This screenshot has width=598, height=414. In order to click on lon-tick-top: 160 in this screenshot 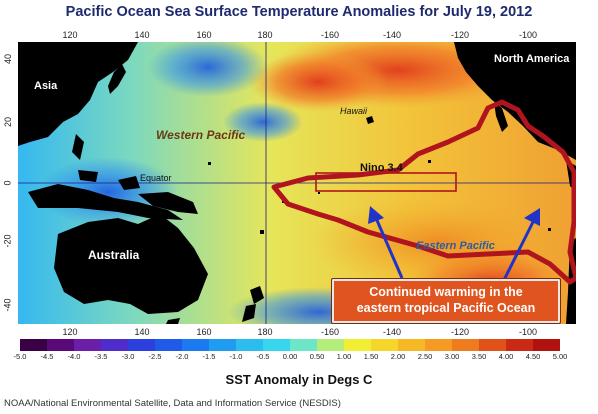, I will do `click(204, 35)`.